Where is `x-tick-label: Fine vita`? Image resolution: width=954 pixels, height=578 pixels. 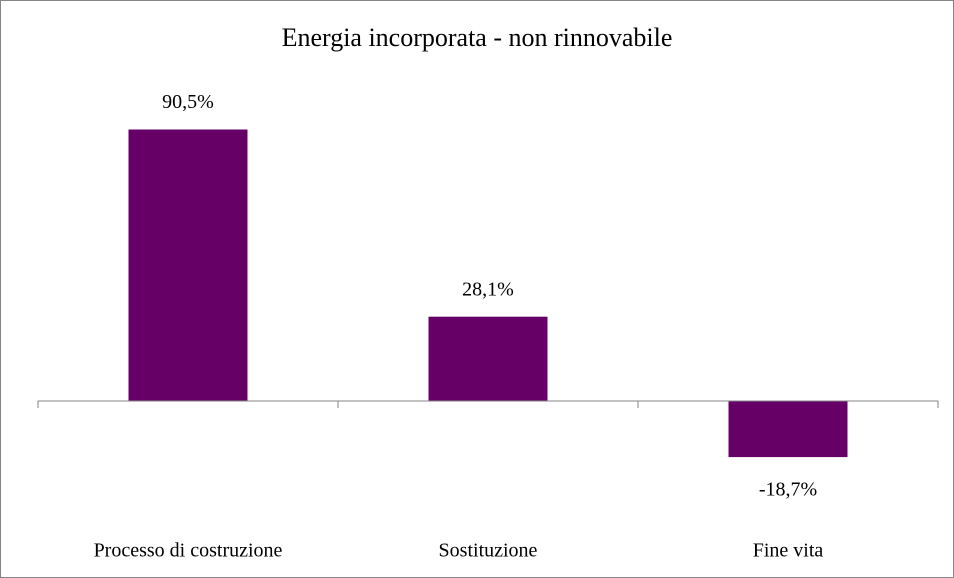
x-tick-label: Fine vita is located at coordinates (788, 551).